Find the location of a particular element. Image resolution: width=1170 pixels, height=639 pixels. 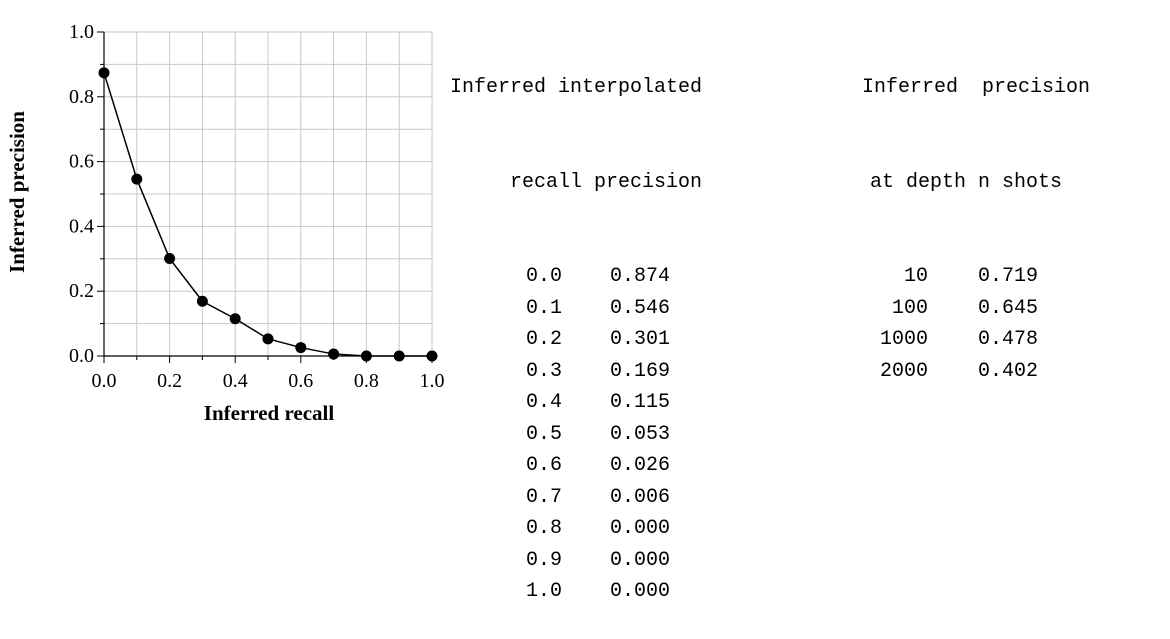

table-cell-key: 0.2 is located at coordinates (543, 339).